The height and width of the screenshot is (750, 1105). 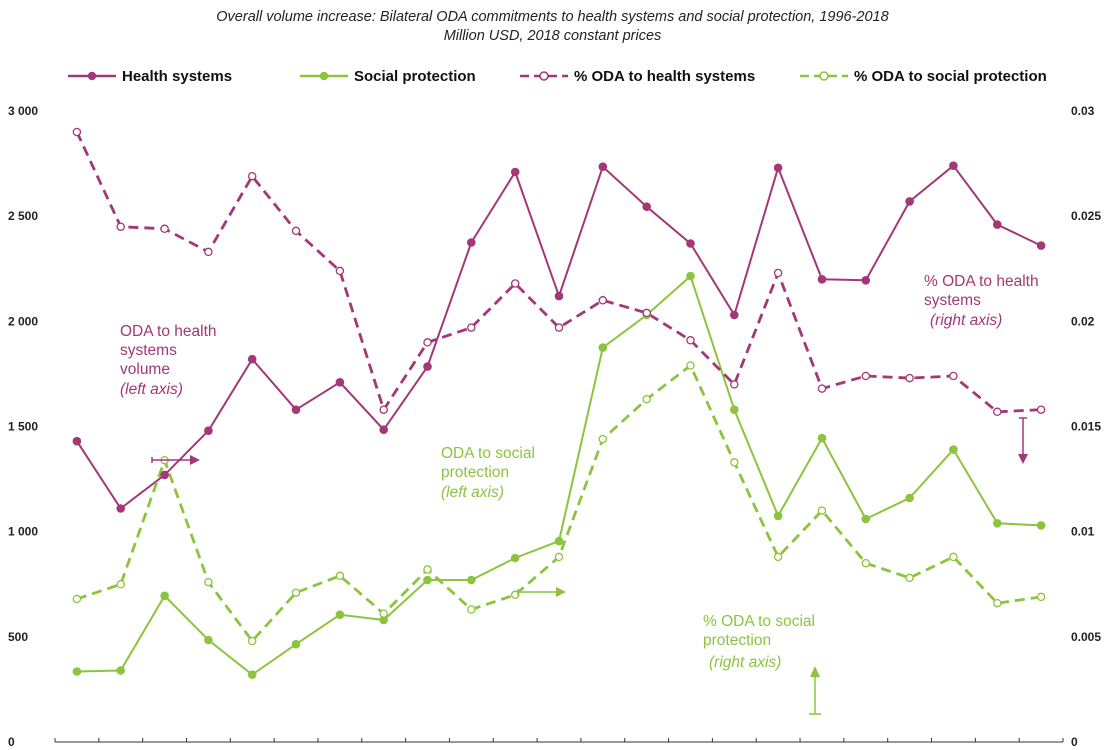 I want to click on legend-item-health-systems: Health systems, so click(x=150, y=76).